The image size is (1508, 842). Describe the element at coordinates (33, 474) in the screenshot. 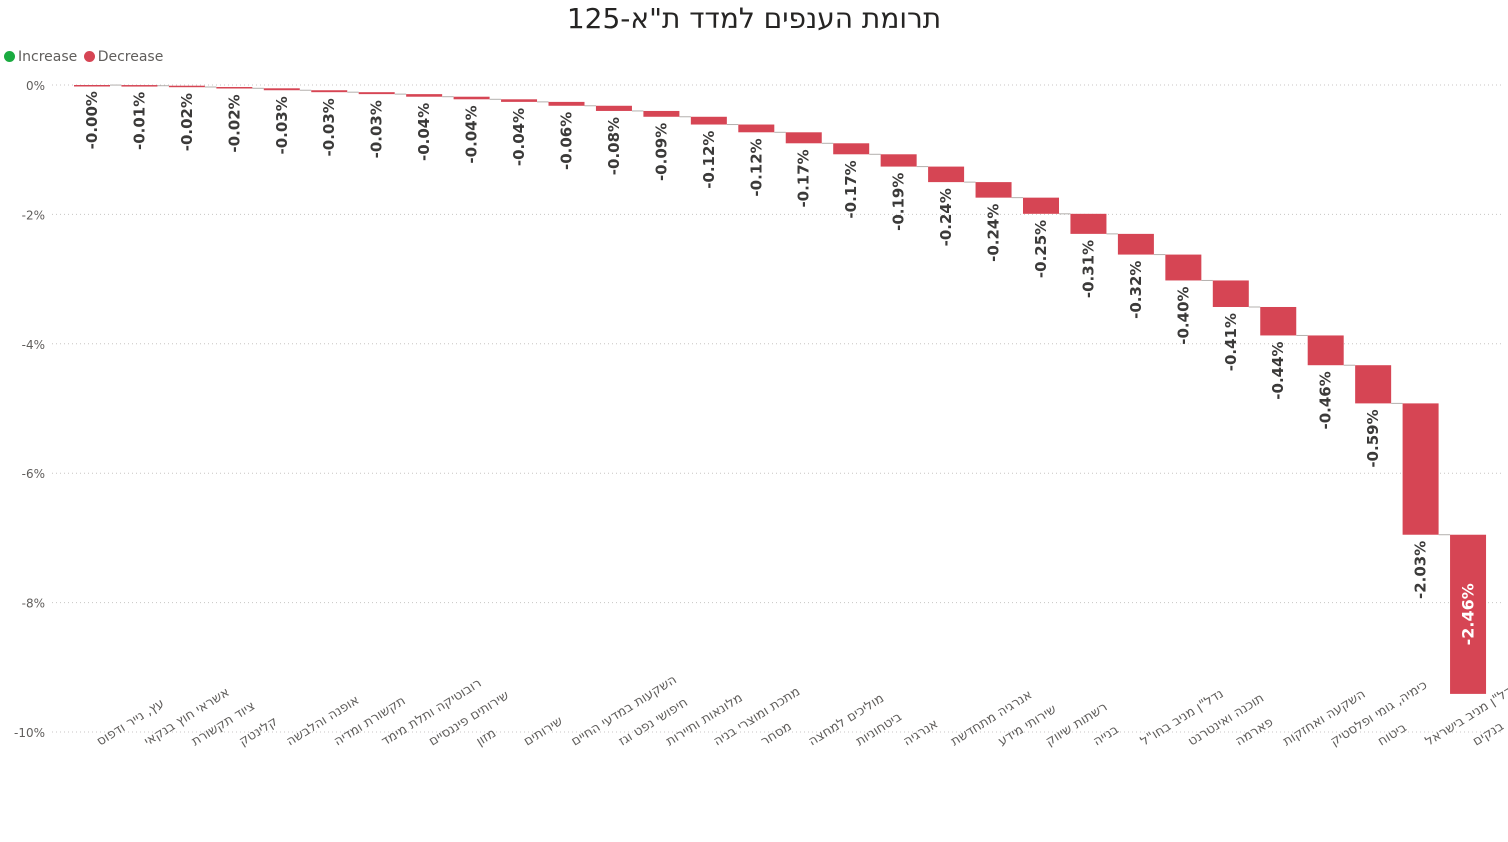

I see `y-tick-label: -6%` at that location.